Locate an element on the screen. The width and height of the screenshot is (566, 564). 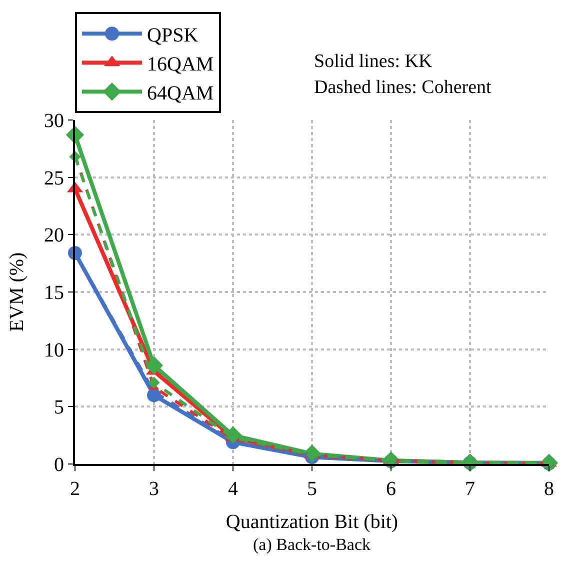
y-tick-label: 5 is located at coordinates (59, 407).